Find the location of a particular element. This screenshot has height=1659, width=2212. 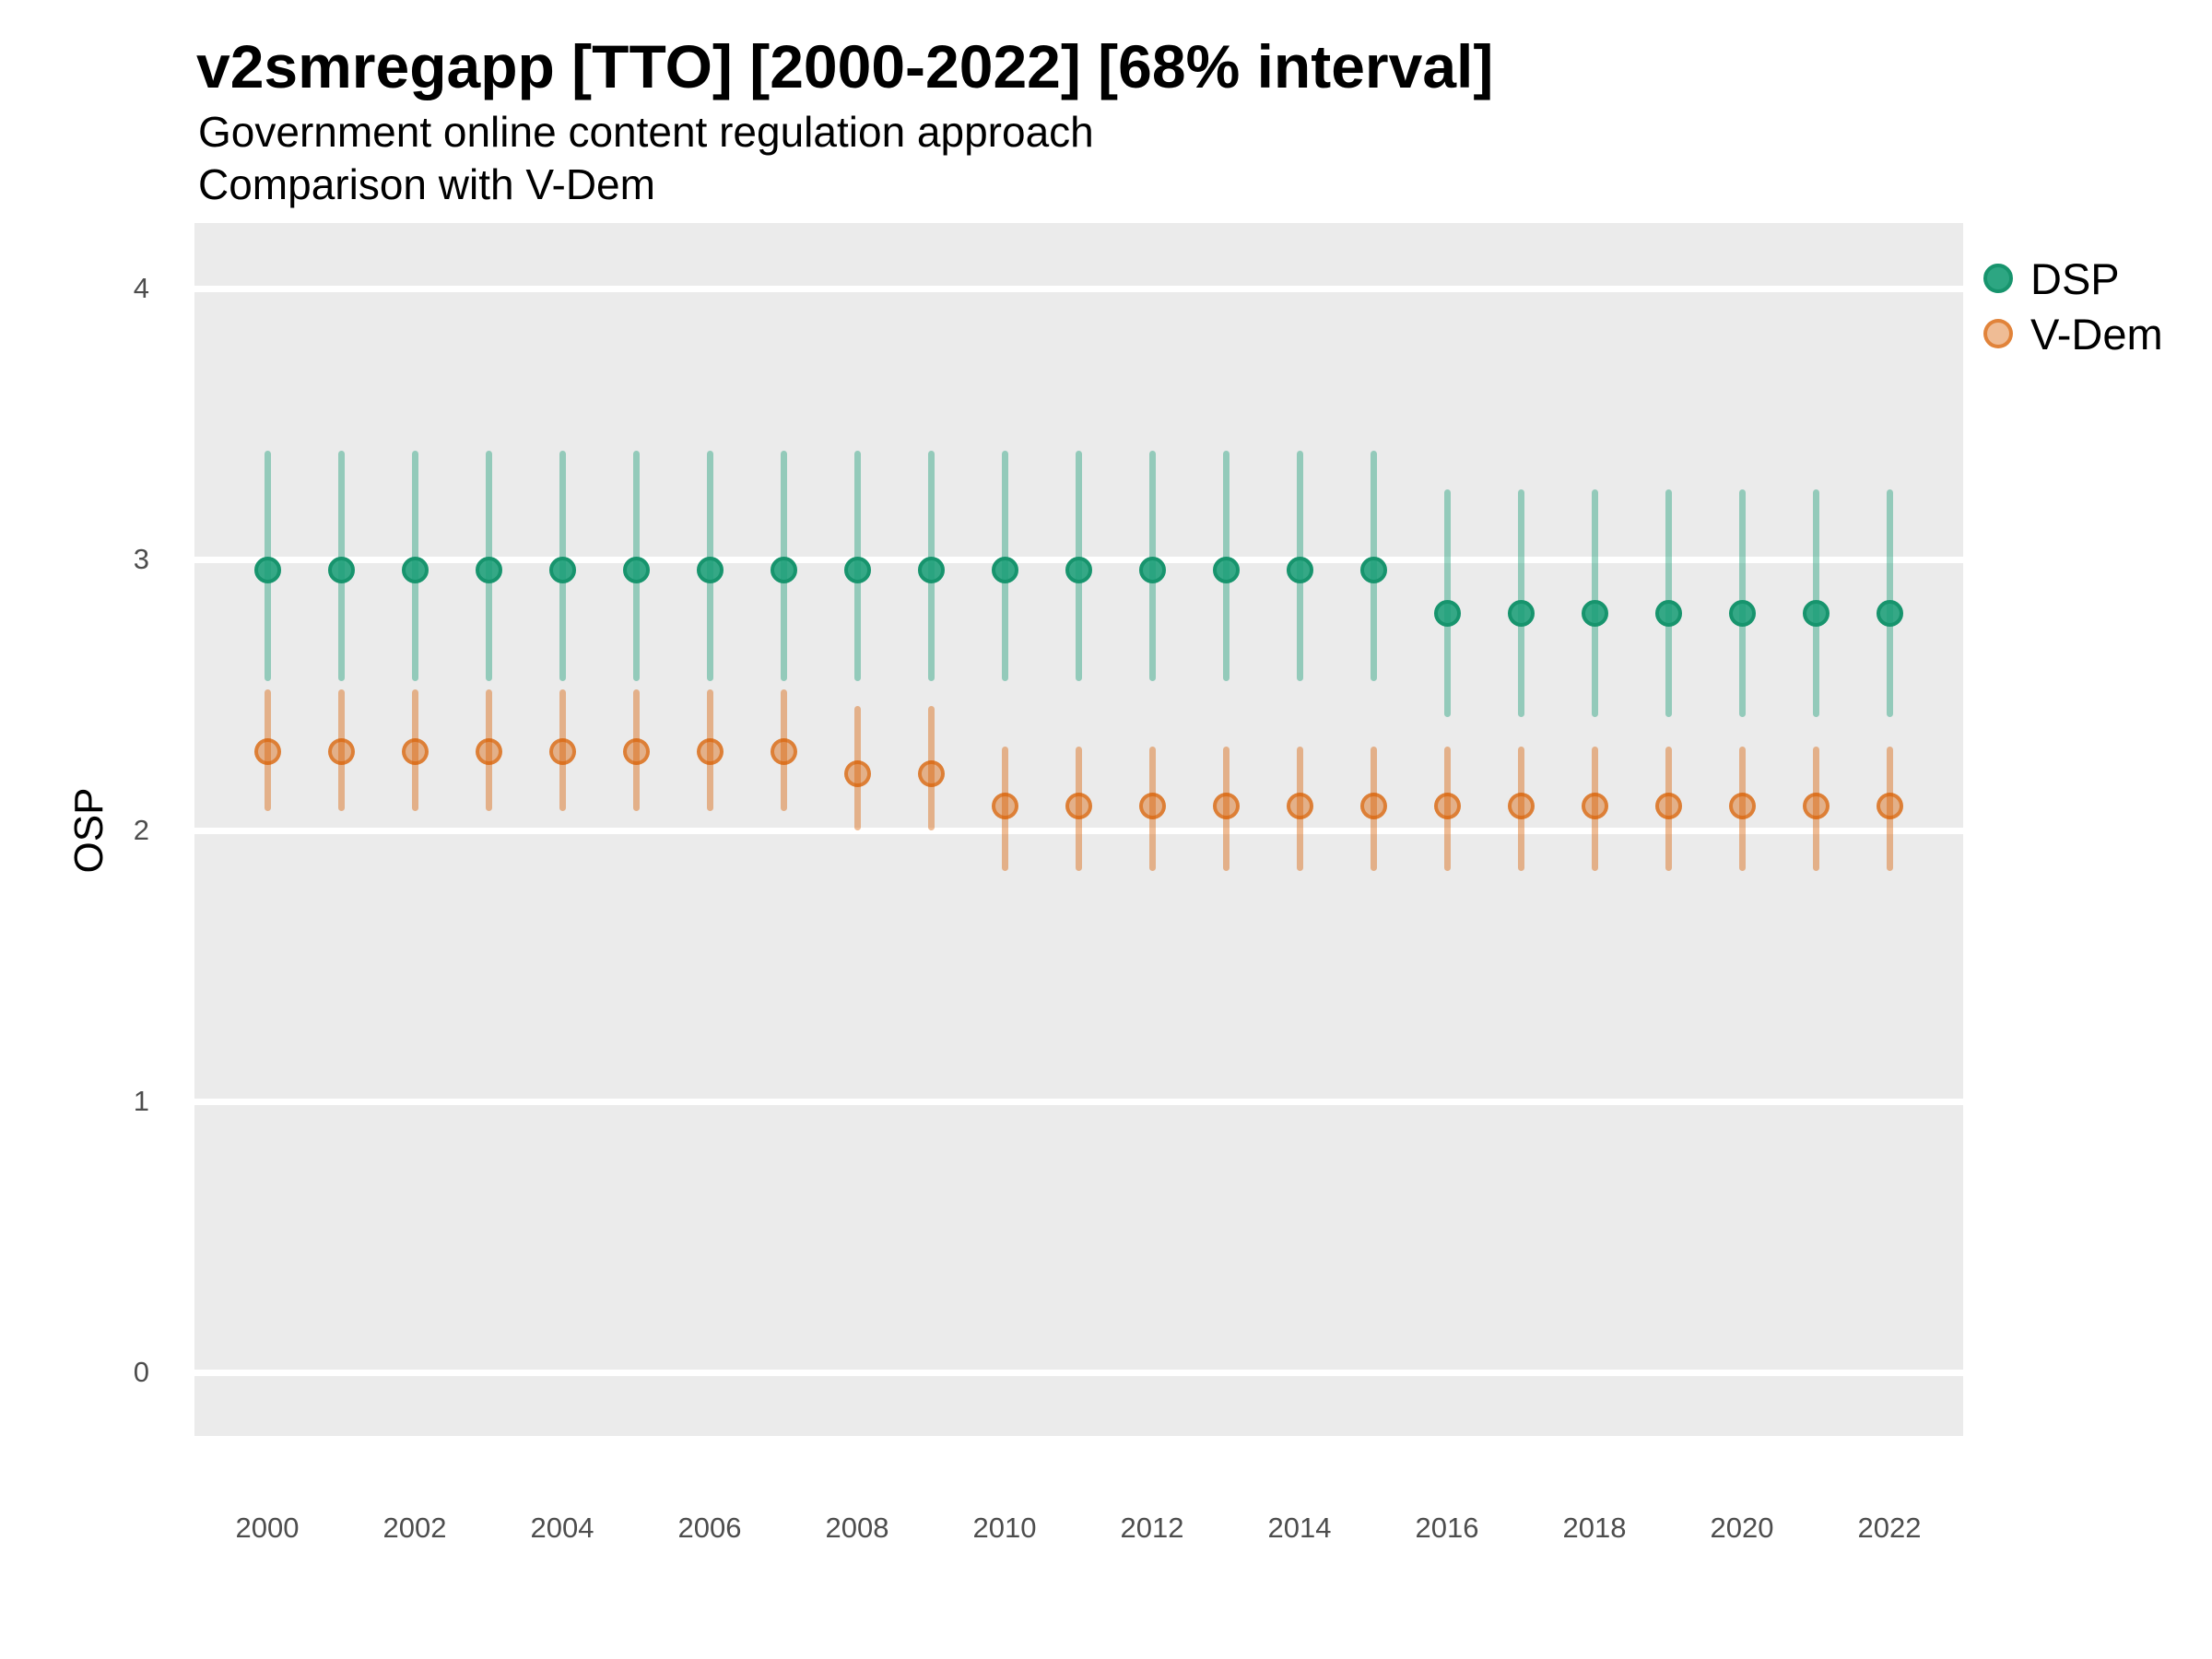

dsp-point-2000 is located at coordinates (267, 570).